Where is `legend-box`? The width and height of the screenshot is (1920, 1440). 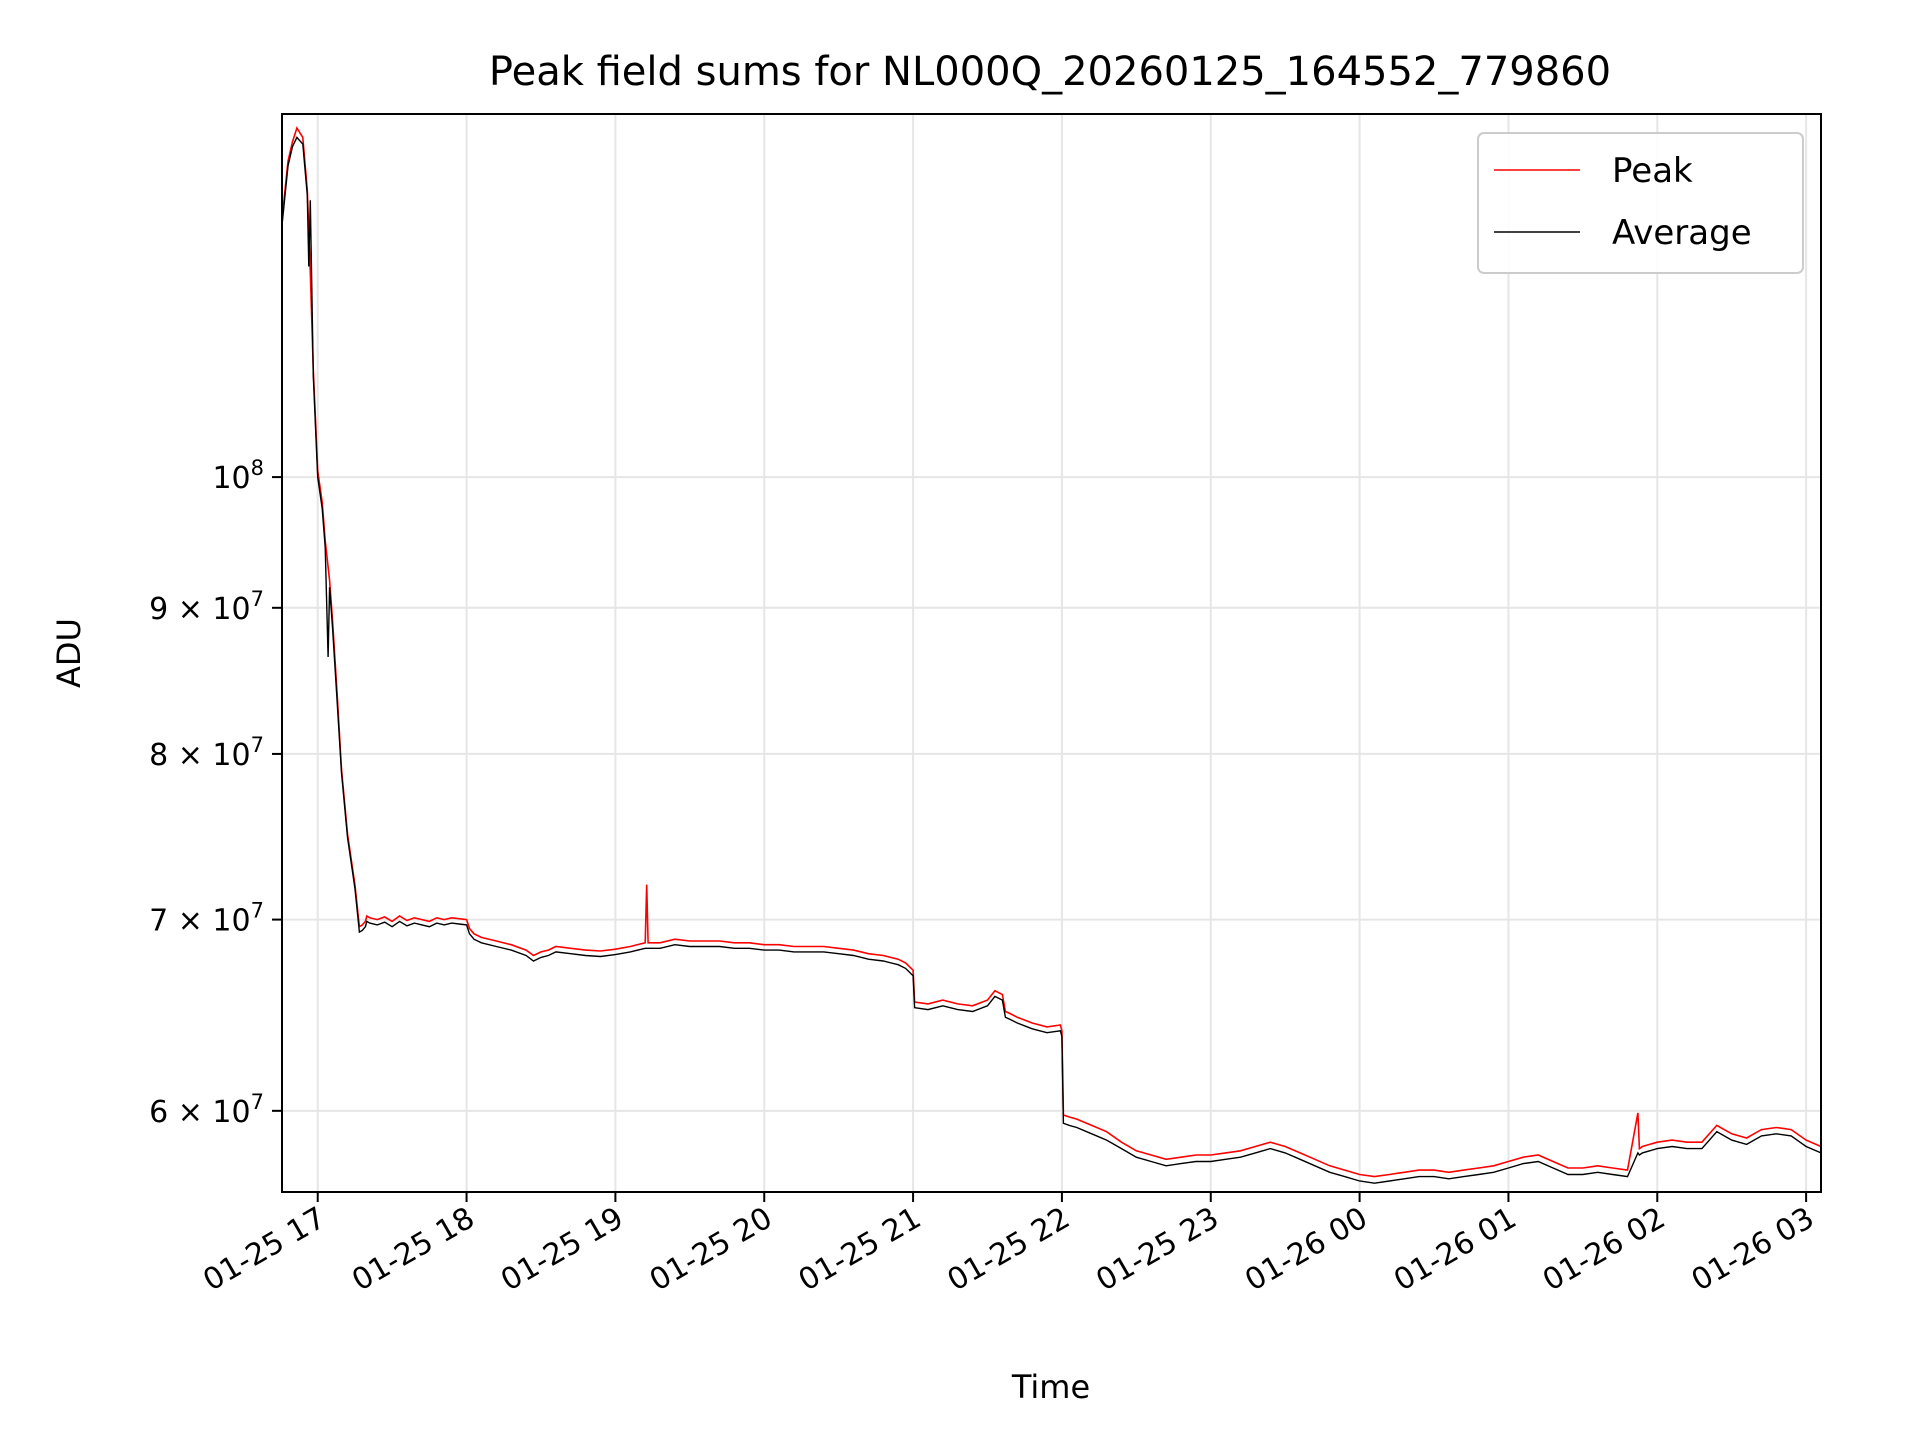 legend-box is located at coordinates (1640, 203).